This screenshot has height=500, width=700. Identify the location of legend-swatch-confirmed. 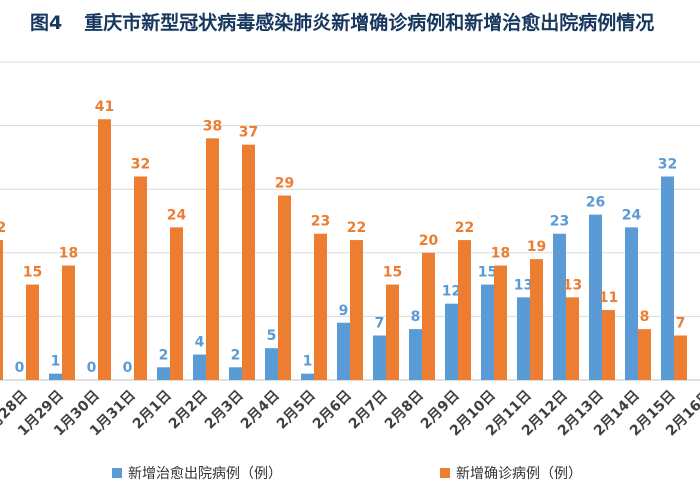
(445, 473).